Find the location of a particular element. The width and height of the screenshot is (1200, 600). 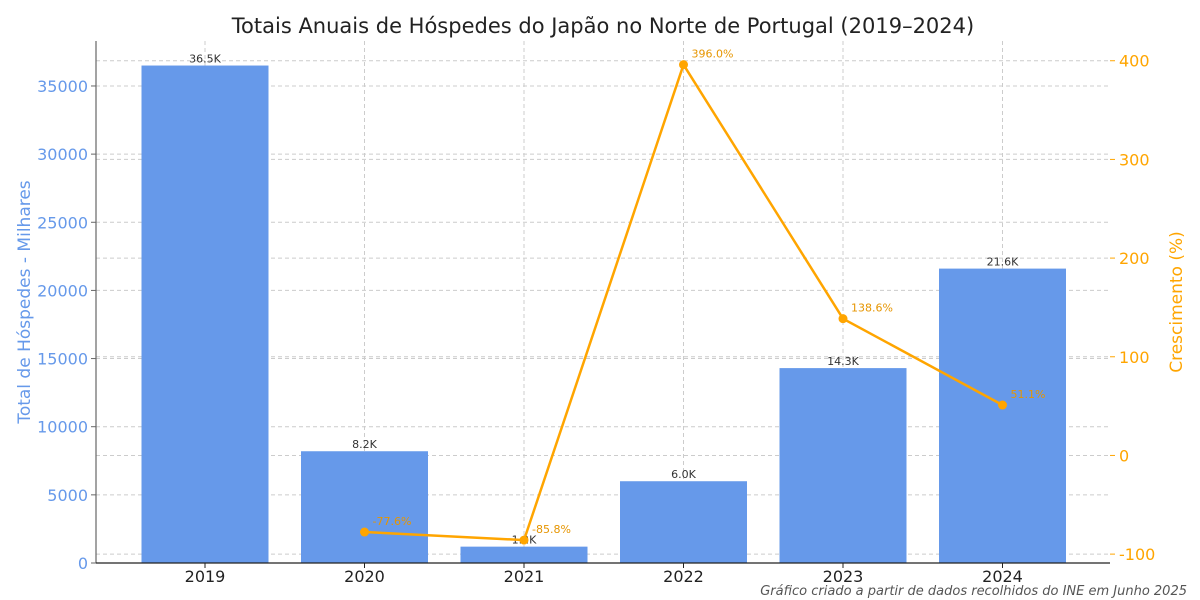

y-tick-label: 30000 is located at coordinates (62, 154).